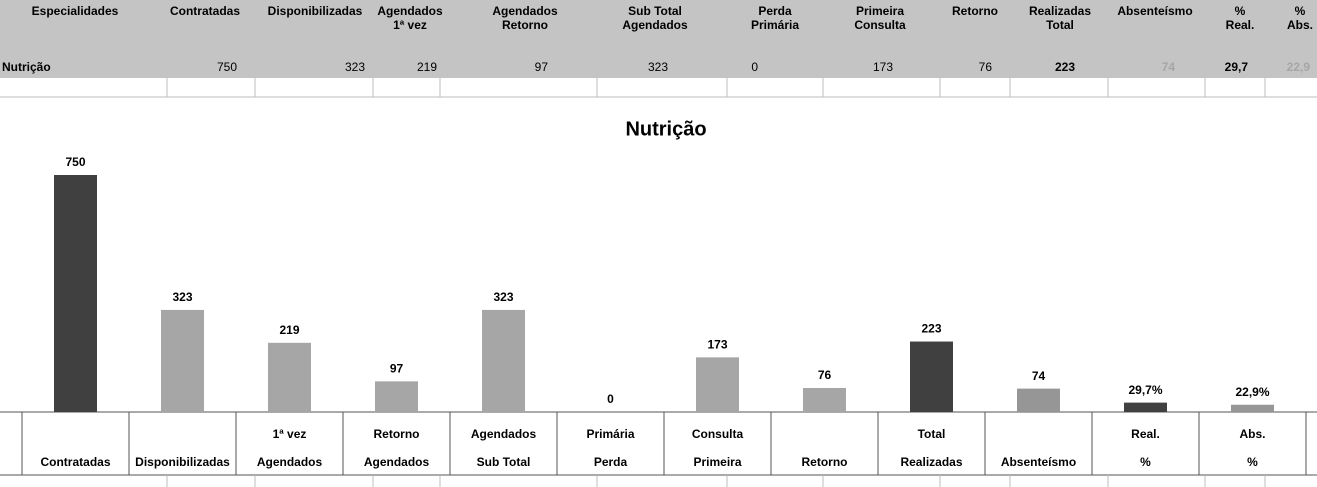 The image size is (1317, 487). I want to click on column-header: Primária, so click(775, 25).